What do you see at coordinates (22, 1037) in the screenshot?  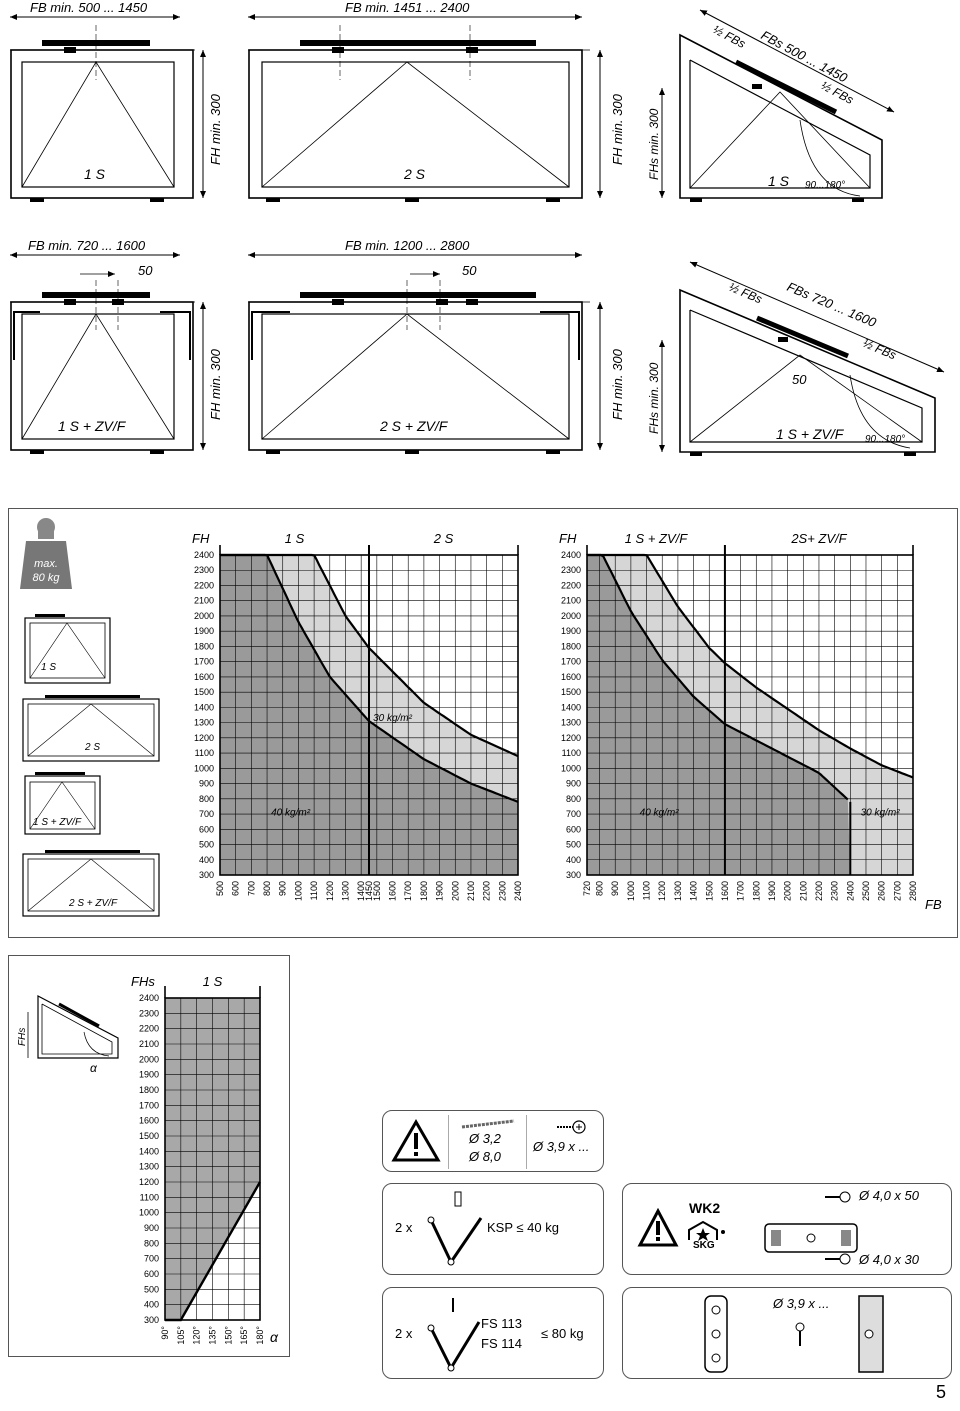 I see `fhs-label: FHs` at bounding box center [22, 1037].